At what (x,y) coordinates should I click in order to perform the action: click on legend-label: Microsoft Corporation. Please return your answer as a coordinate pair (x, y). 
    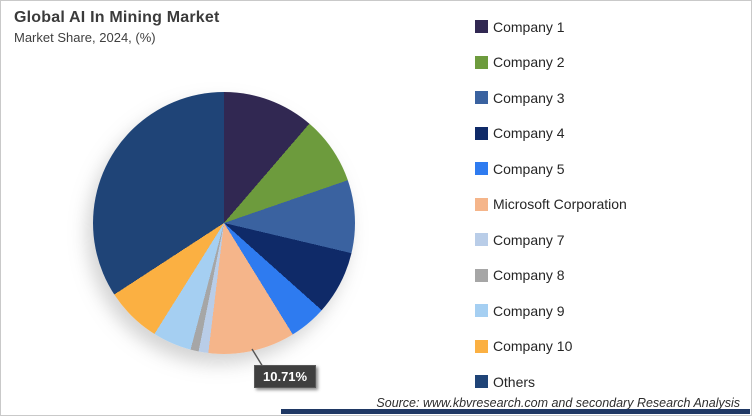
    Looking at the image, I should click on (560, 204).